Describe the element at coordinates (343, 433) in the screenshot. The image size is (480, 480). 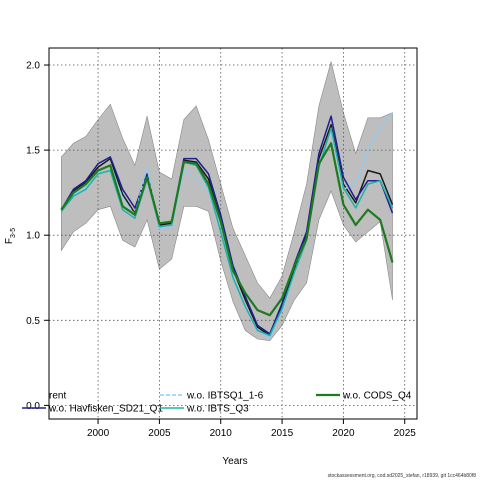
I see `x-tick-label: 2020` at that location.